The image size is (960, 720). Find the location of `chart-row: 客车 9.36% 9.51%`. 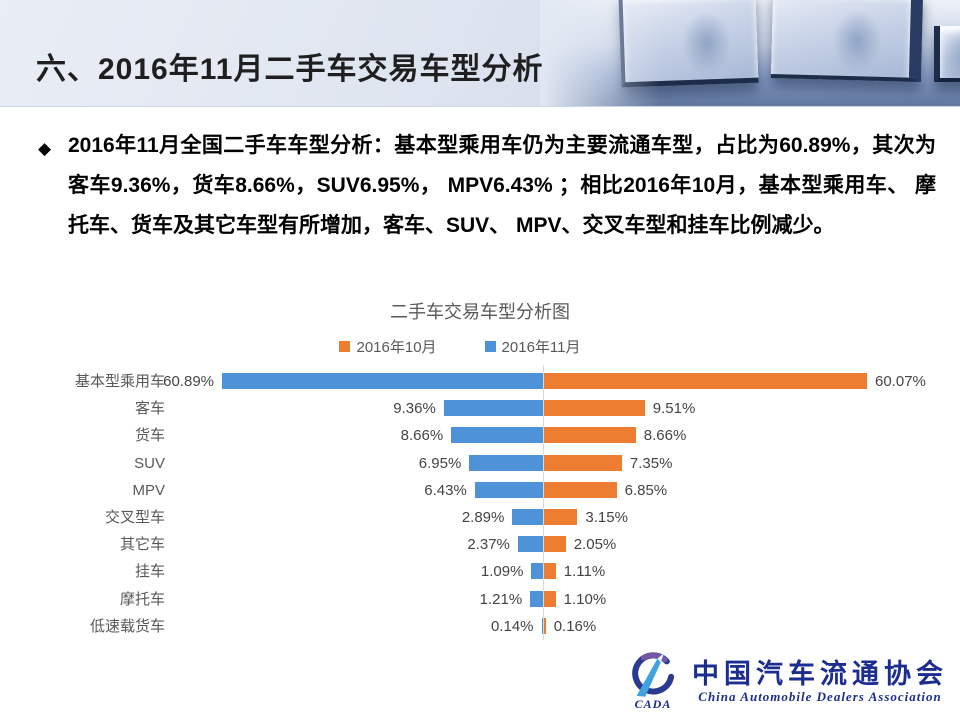

chart-row: 客车 9.36% 9.51% is located at coordinates (480, 408).